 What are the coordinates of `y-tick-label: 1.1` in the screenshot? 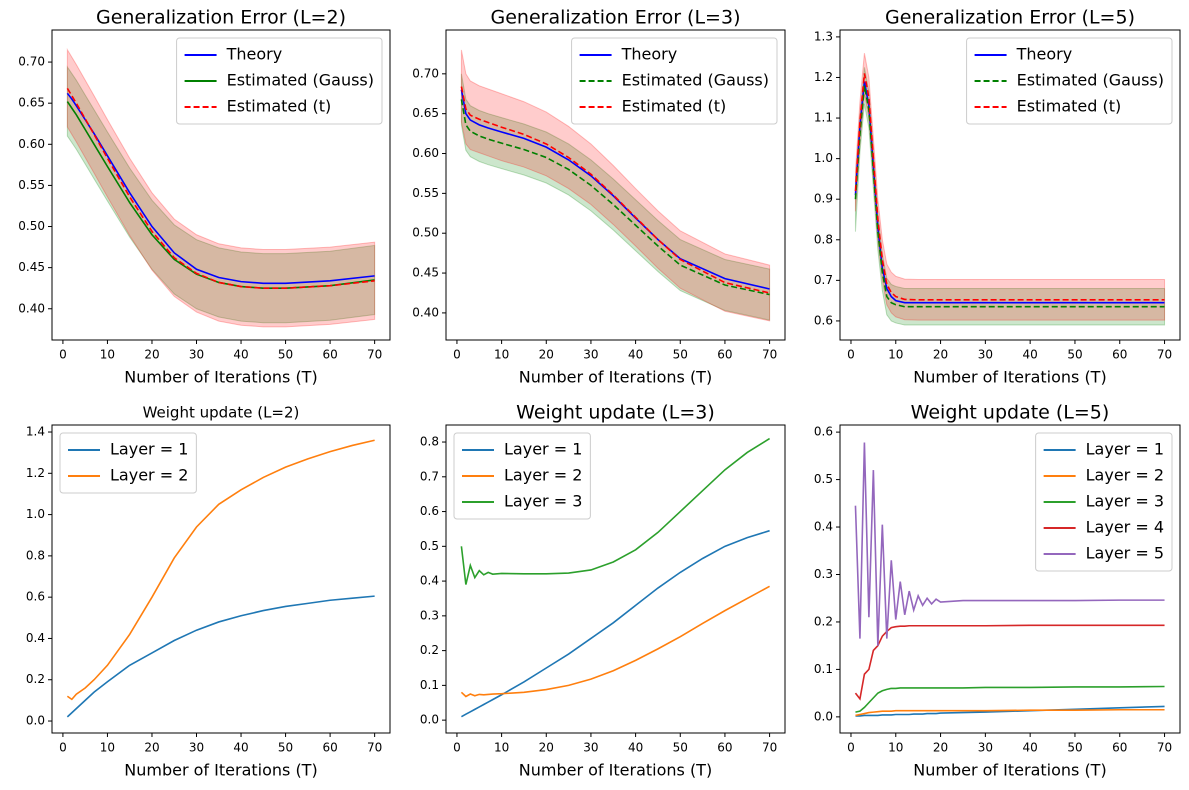 It's located at (823, 118).